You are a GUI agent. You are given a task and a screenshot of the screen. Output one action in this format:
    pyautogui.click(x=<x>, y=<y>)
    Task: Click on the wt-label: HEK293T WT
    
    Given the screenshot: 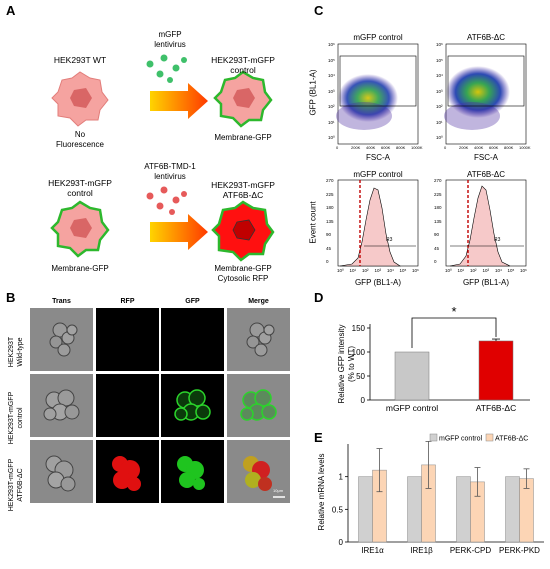 What is the action you would take?
    pyautogui.click(x=80, y=60)
    